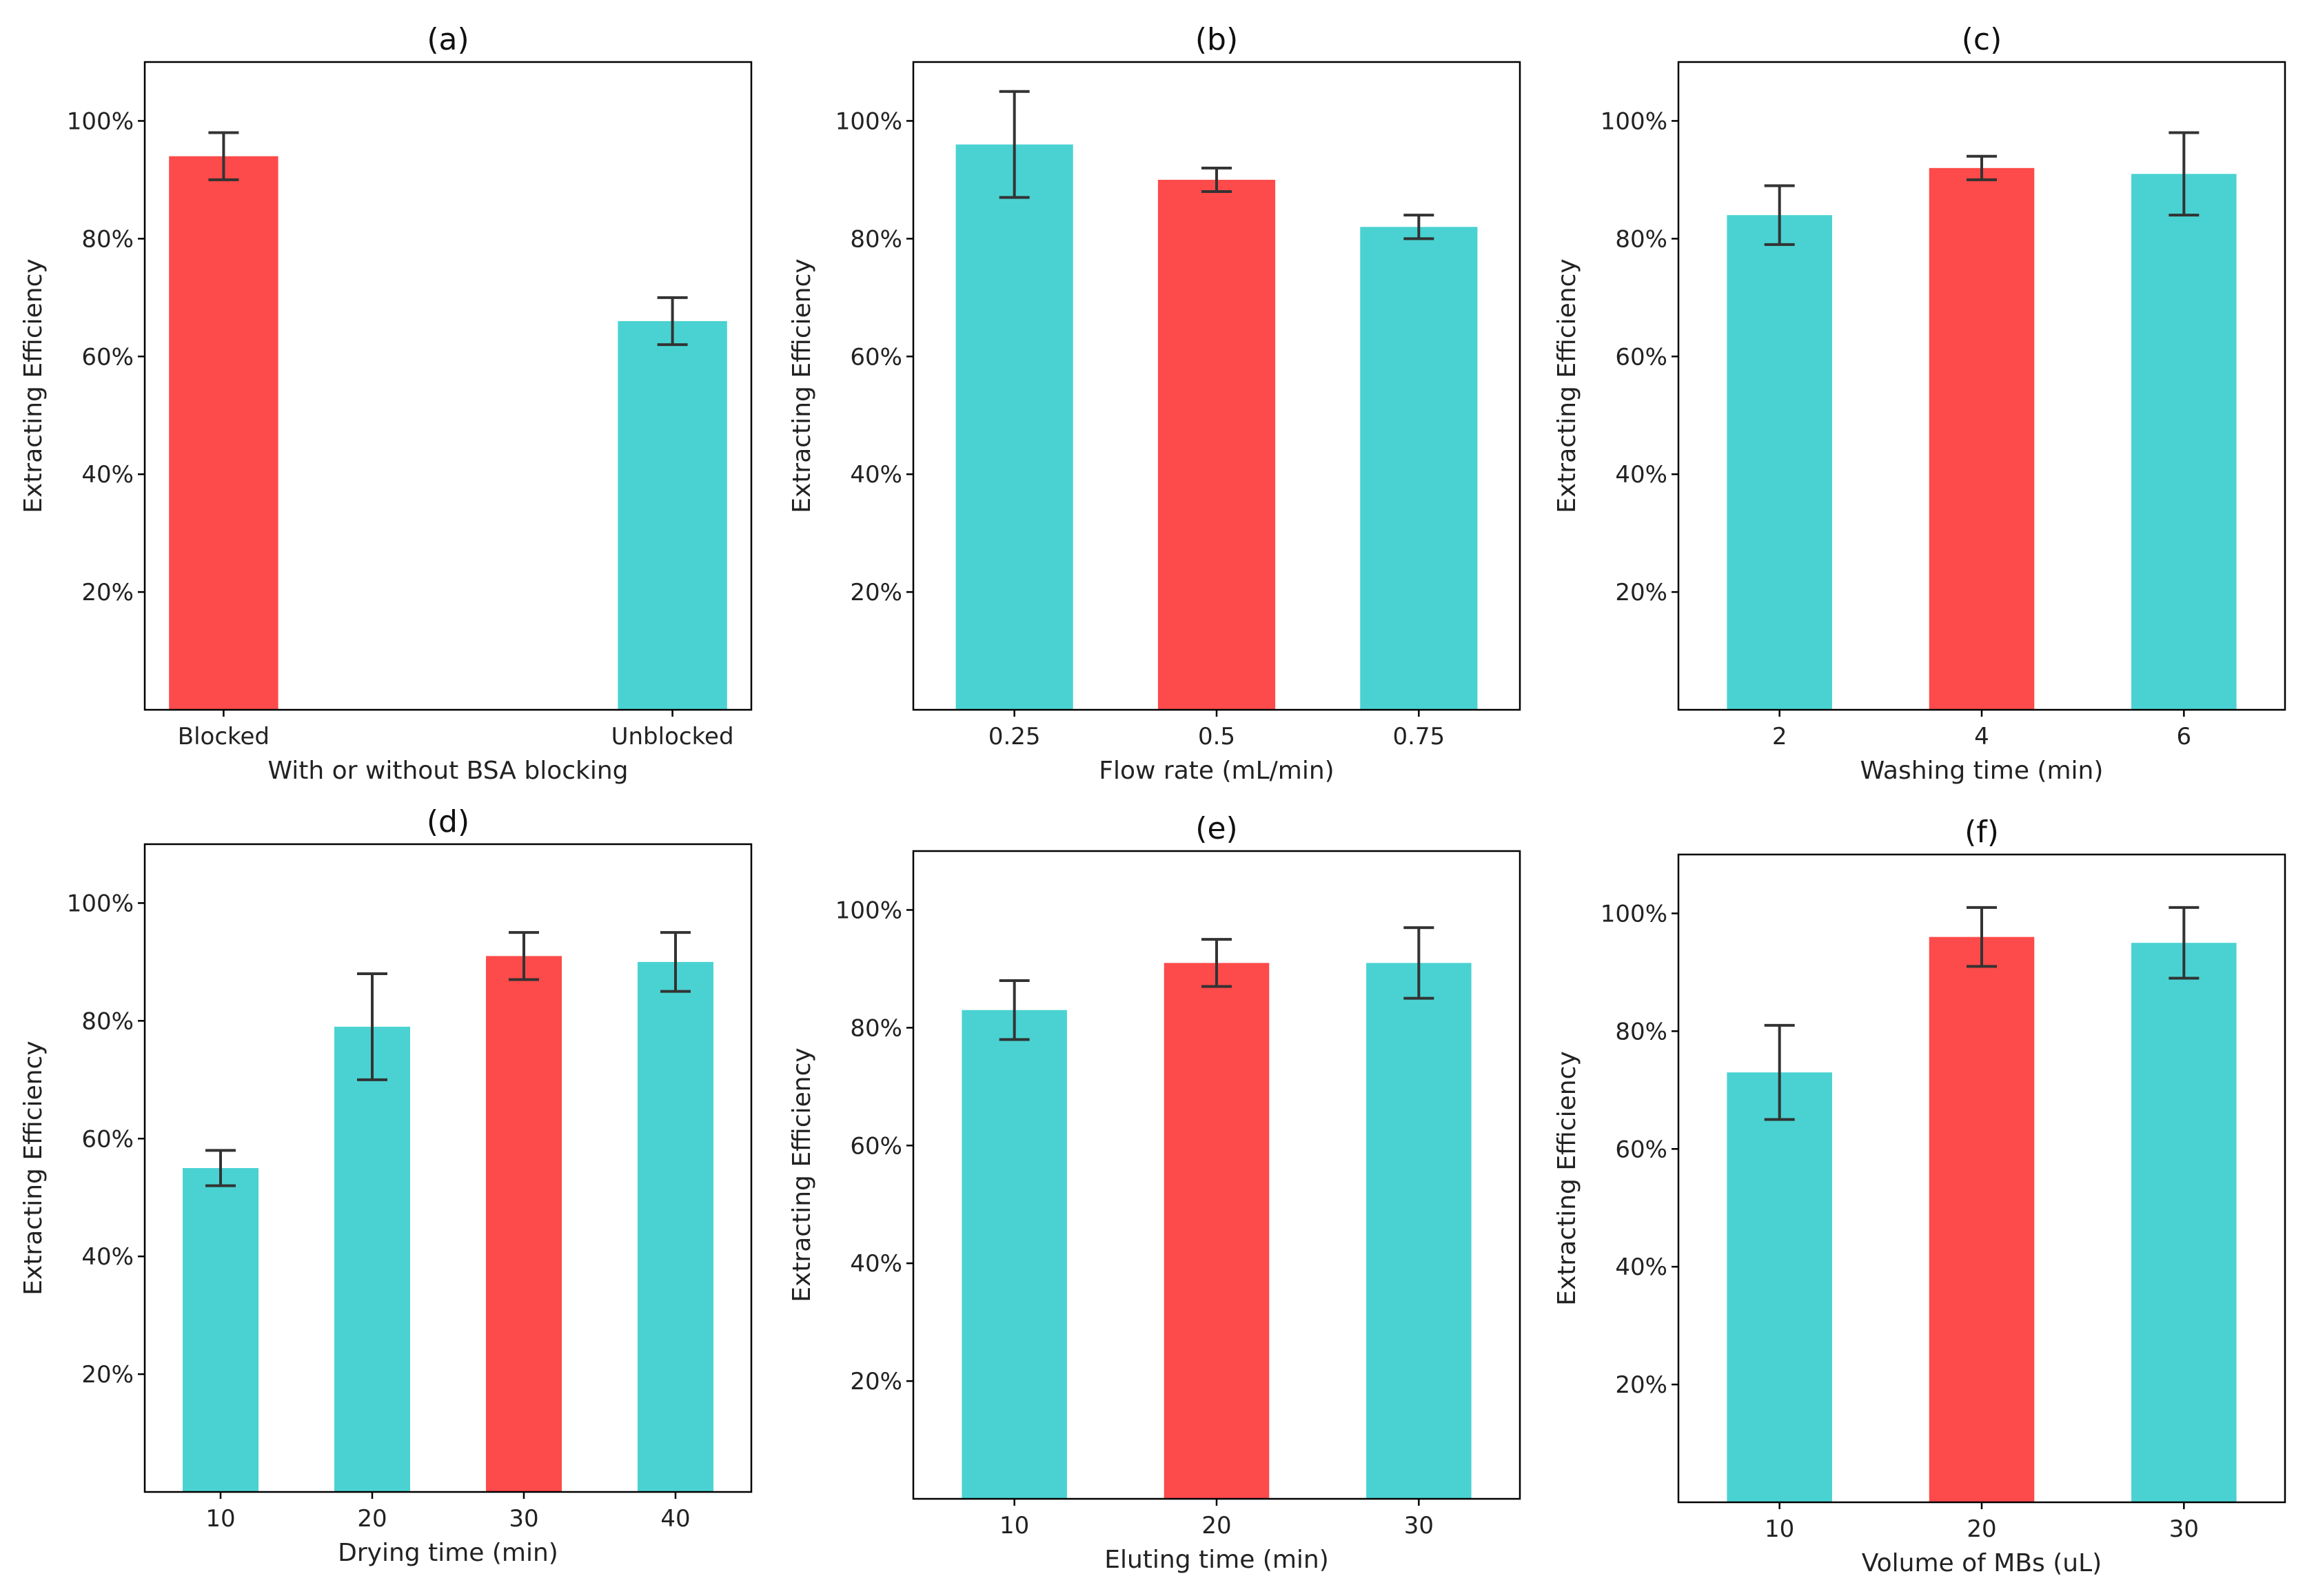  What do you see at coordinates (448, 39) in the screenshot?
I see `panel-title: (a)` at bounding box center [448, 39].